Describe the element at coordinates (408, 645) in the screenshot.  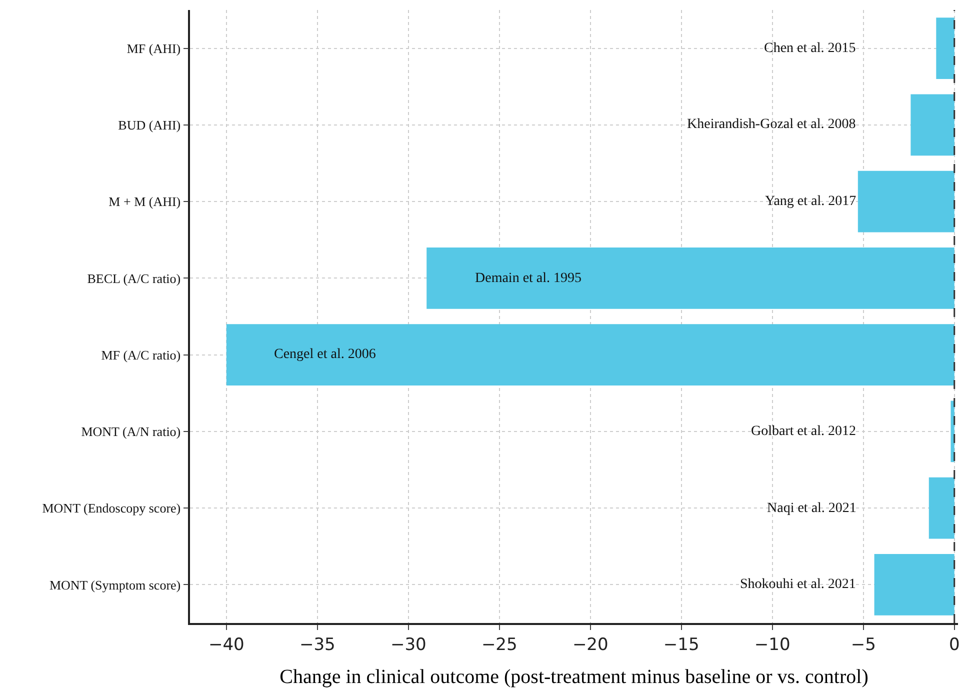
I see `x-tick-label: −30` at that location.